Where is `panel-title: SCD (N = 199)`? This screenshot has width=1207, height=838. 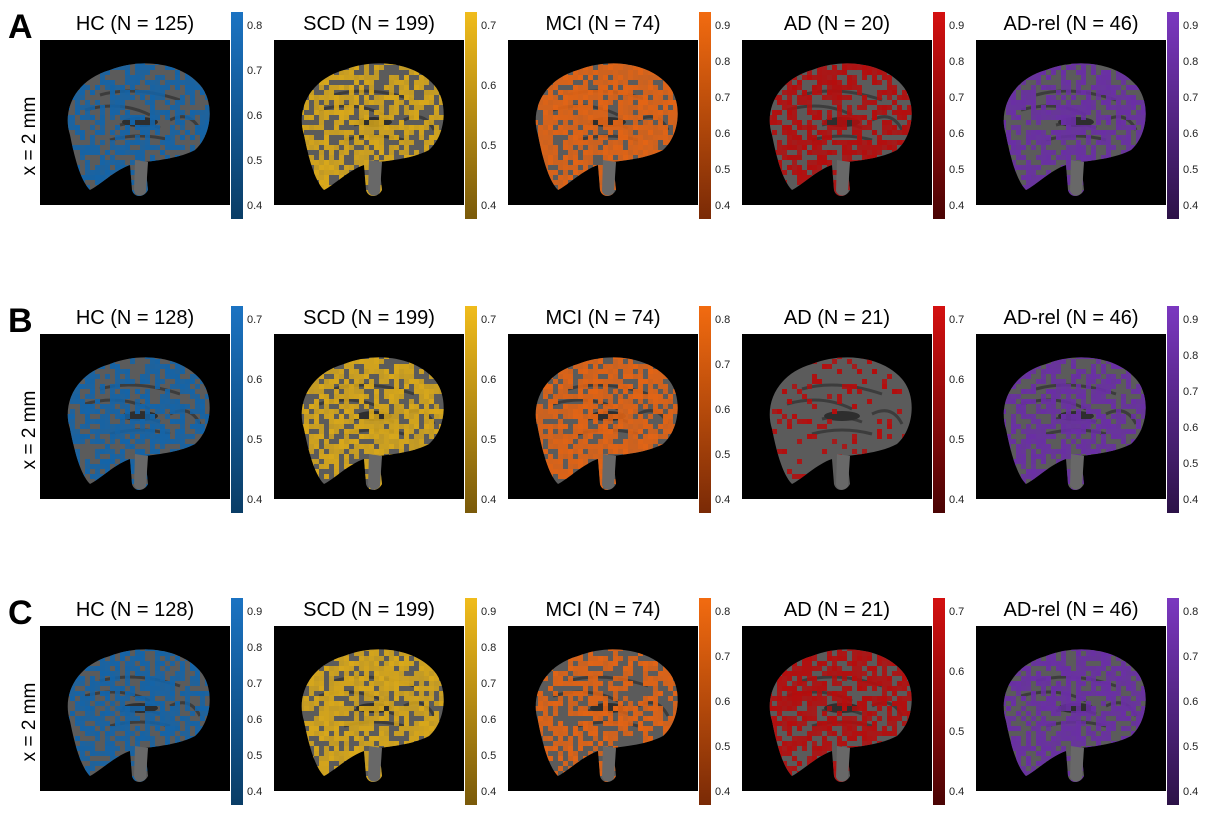
panel-title: SCD (N = 199) is located at coordinates (369, 610).